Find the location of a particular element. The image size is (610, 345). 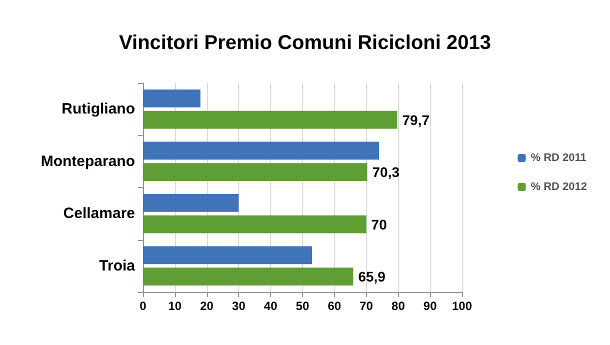

x-tick-label: 30 is located at coordinates (239, 306).